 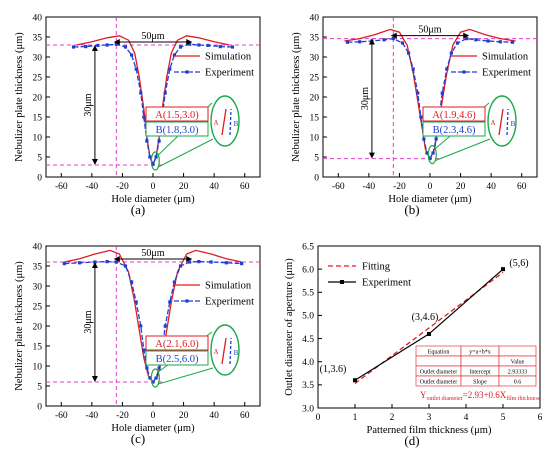 What do you see at coordinates (215, 352) in the screenshot?
I see `zoom-label-a: A` at bounding box center [215, 352].